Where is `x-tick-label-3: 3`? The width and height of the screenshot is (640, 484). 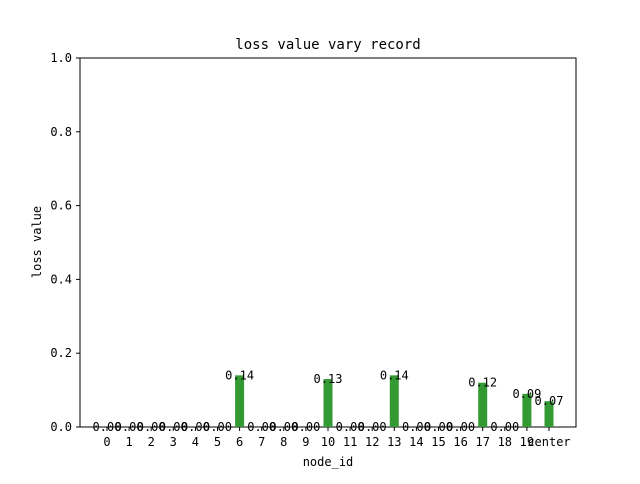 x-tick-label-3: 3 is located at coordinates (173, 442).